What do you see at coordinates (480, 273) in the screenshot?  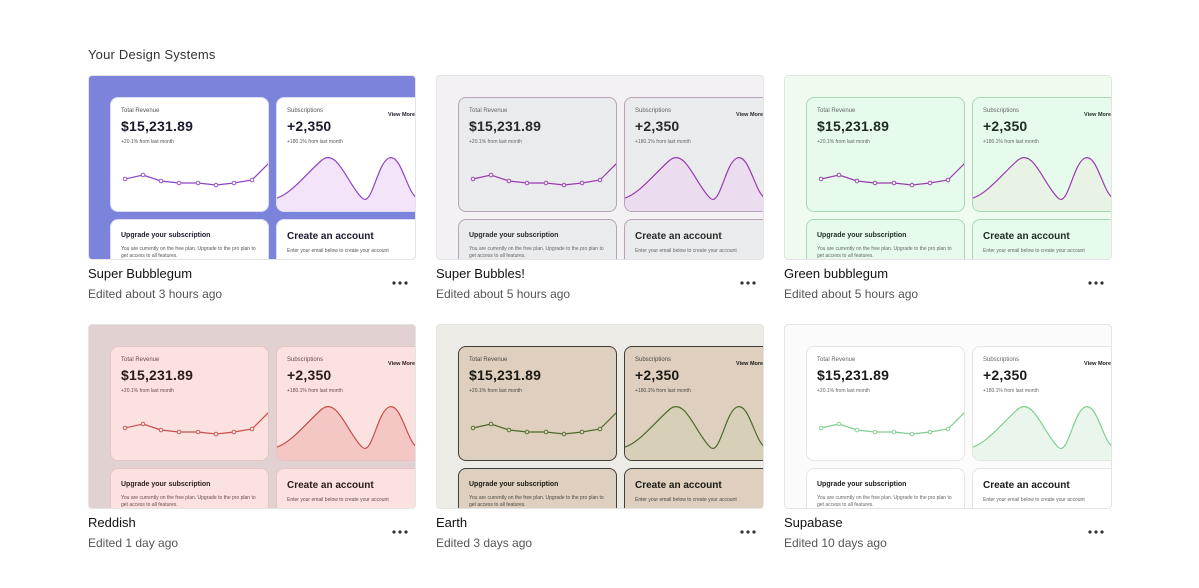 I see `design-system-name: Super Bubbles!` at bounding box center [480, 273].